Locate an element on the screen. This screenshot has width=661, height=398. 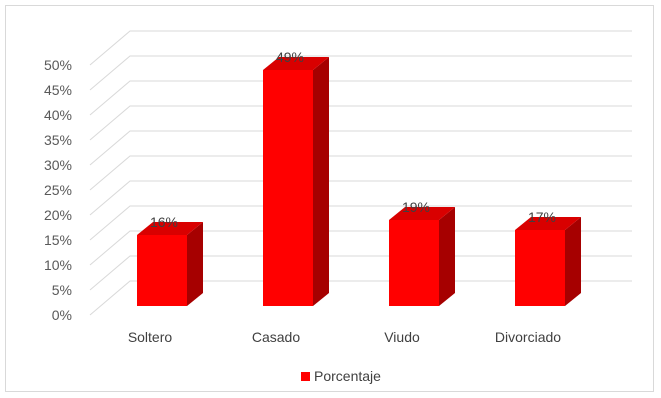
y-tick-label: 0% is located at coordinates (62, 315).